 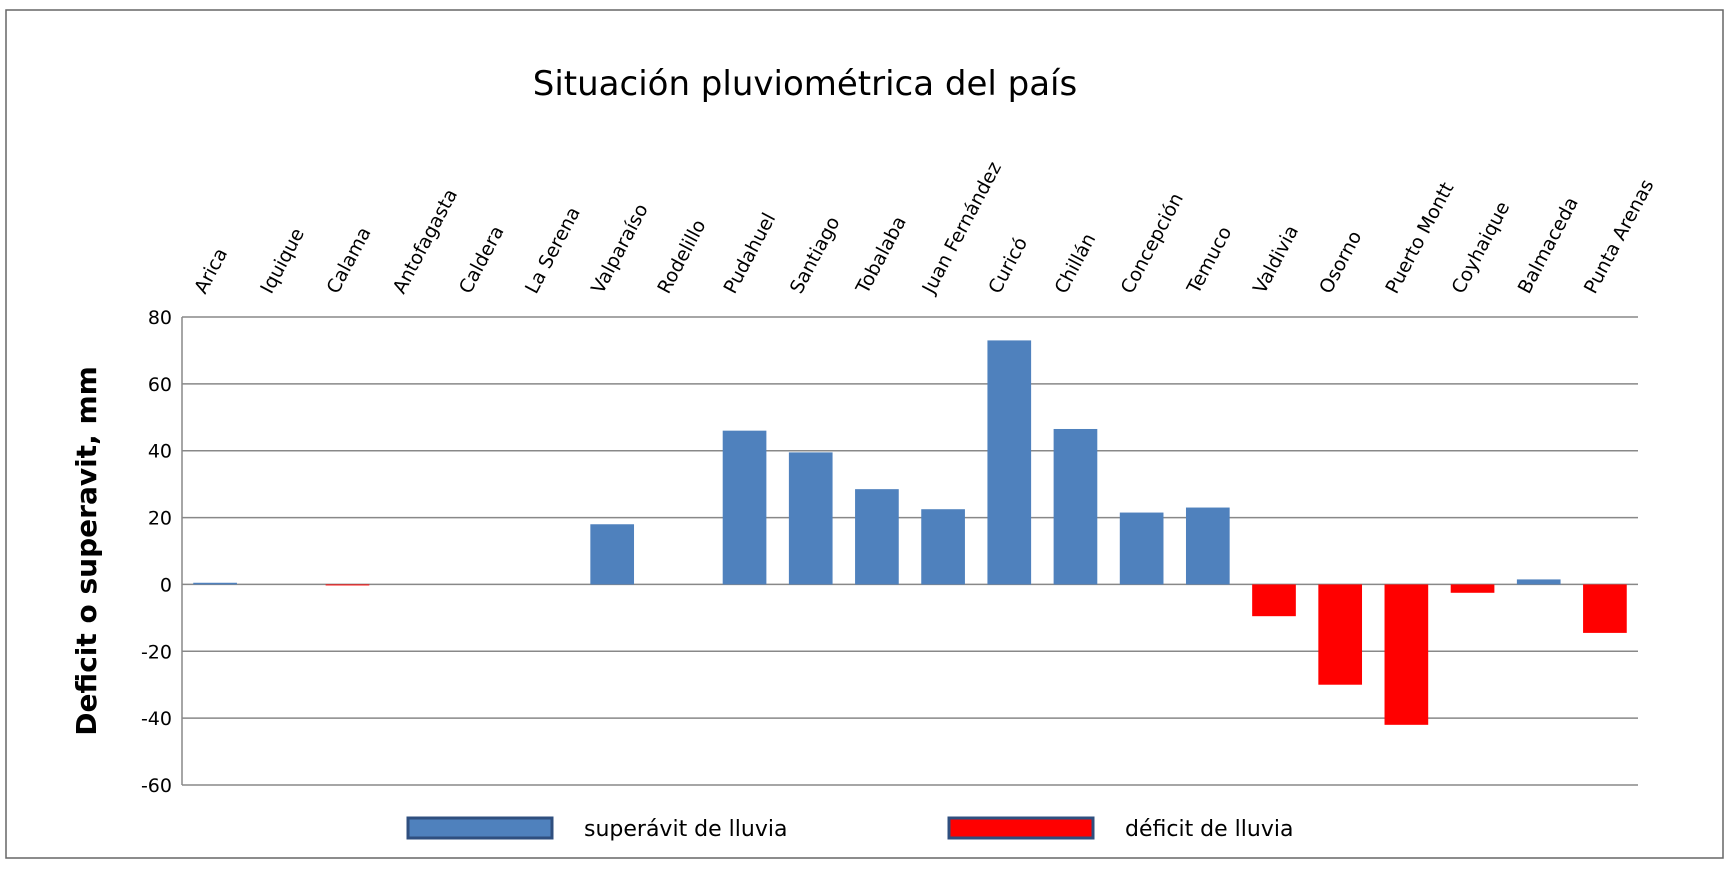 I want to click on y-tick-label: -60, so click(x=156, y=786).